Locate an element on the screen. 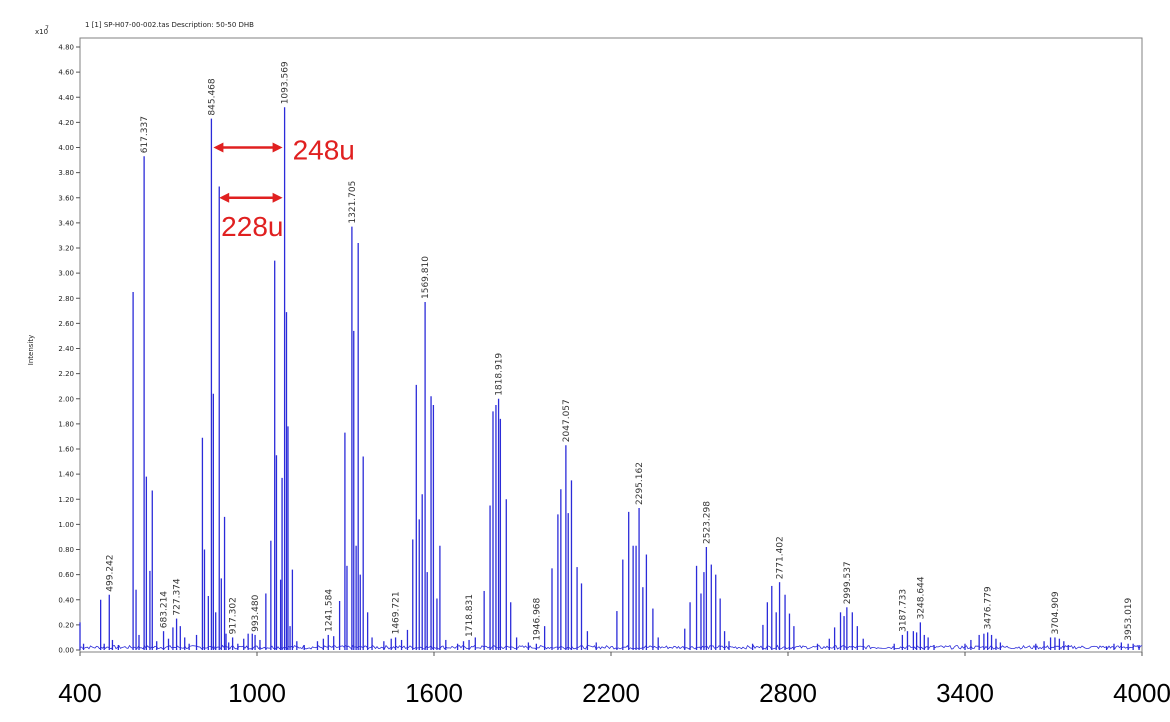 This screenshot has height=722, width=1170. x-tick-label: 4000 is located at coordinates (1141, 693).